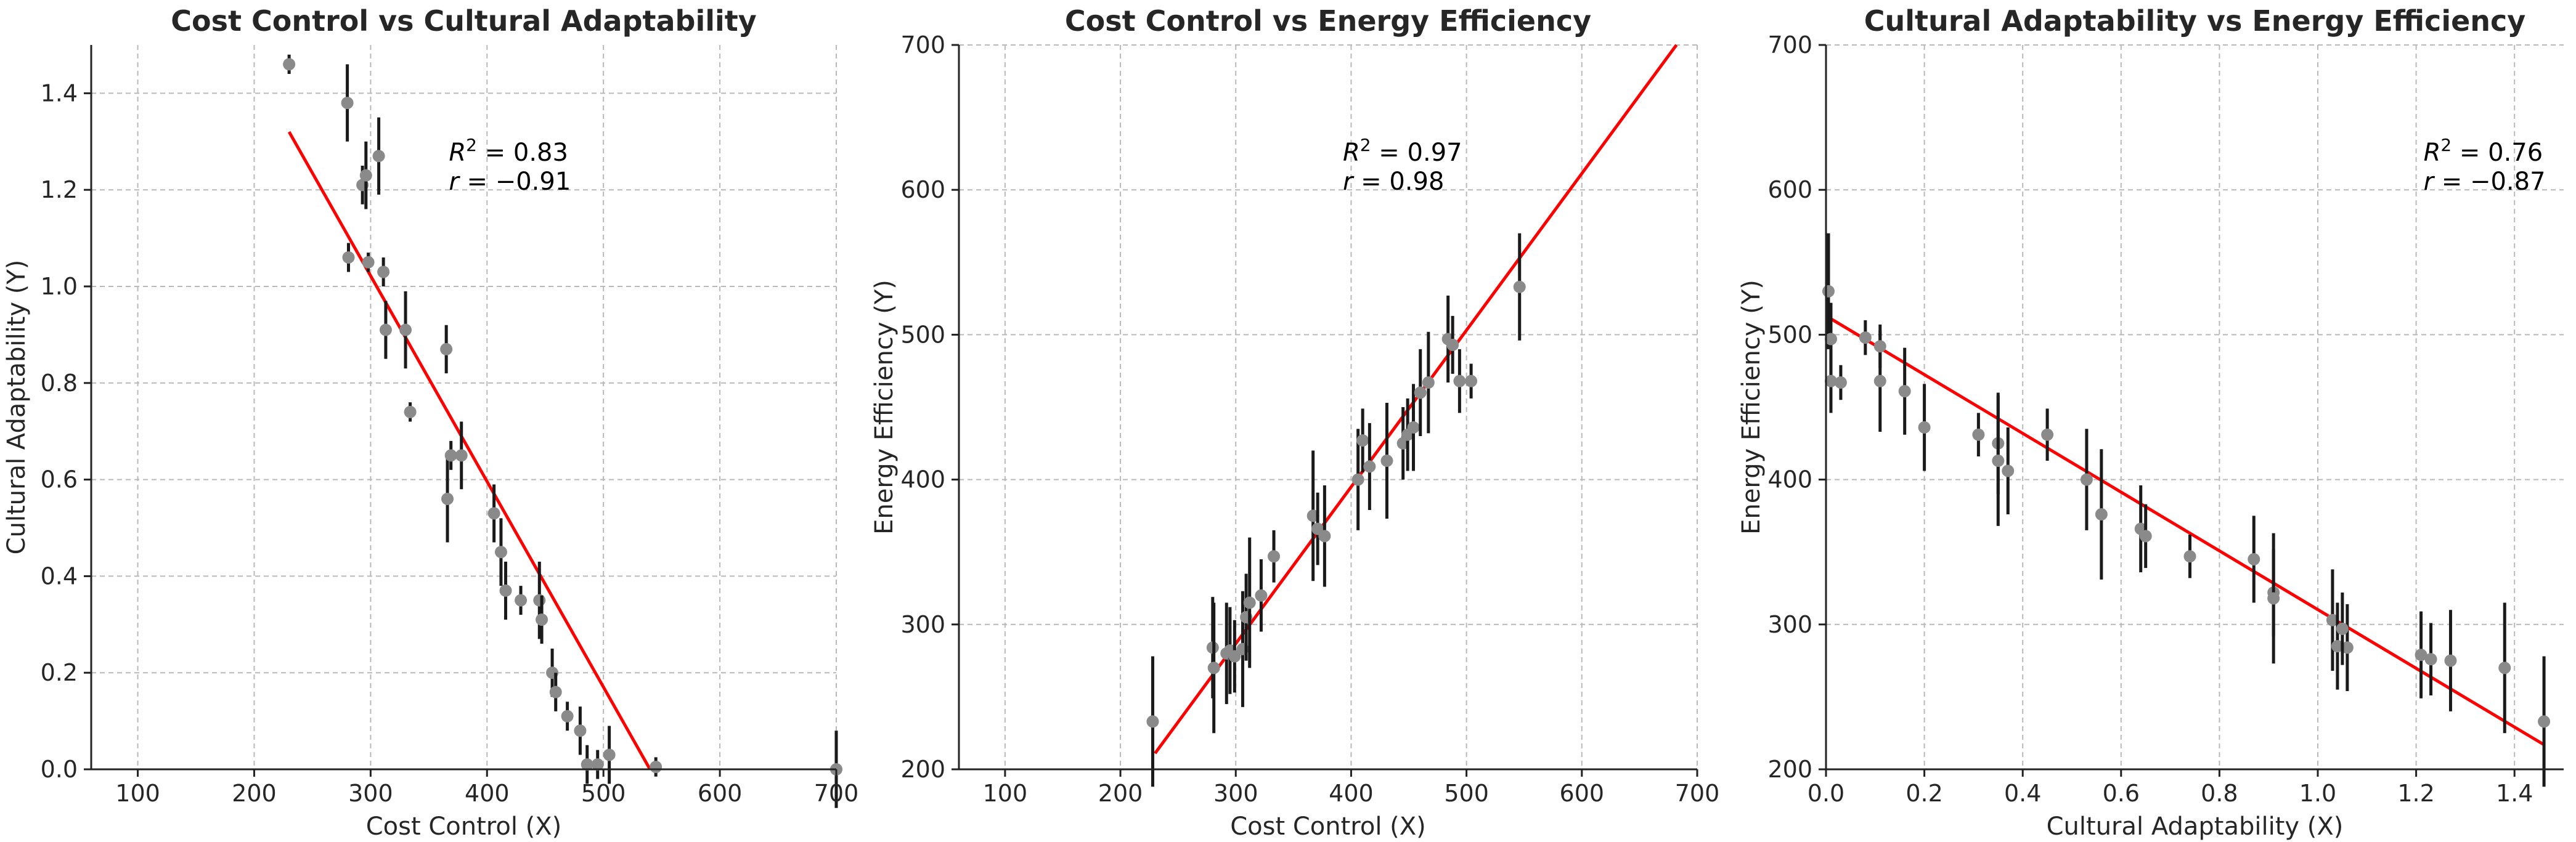 This screenshot has height=842, width=2576. What do you see at coordinates (2185, 530) in the screenshot?
I see `regression-line` at bounding box center [2185, 530].